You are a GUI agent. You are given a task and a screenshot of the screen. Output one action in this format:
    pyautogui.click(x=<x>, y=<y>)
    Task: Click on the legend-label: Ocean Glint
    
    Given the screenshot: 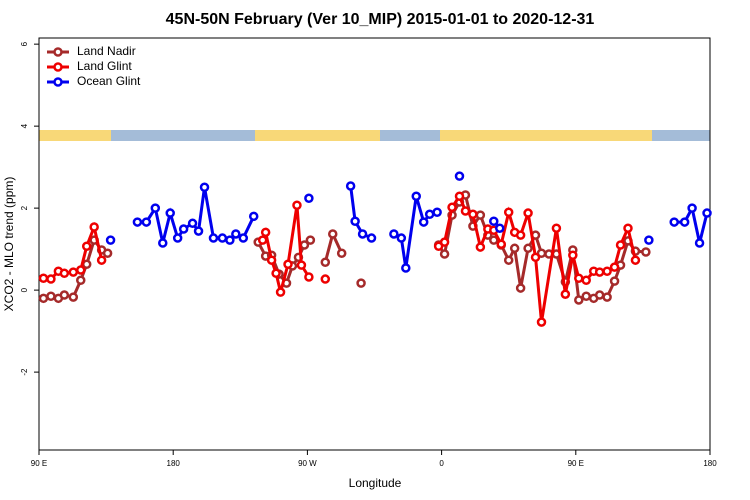 What is the action you would take?
    pyautogui.click(x=109, y=81)
    